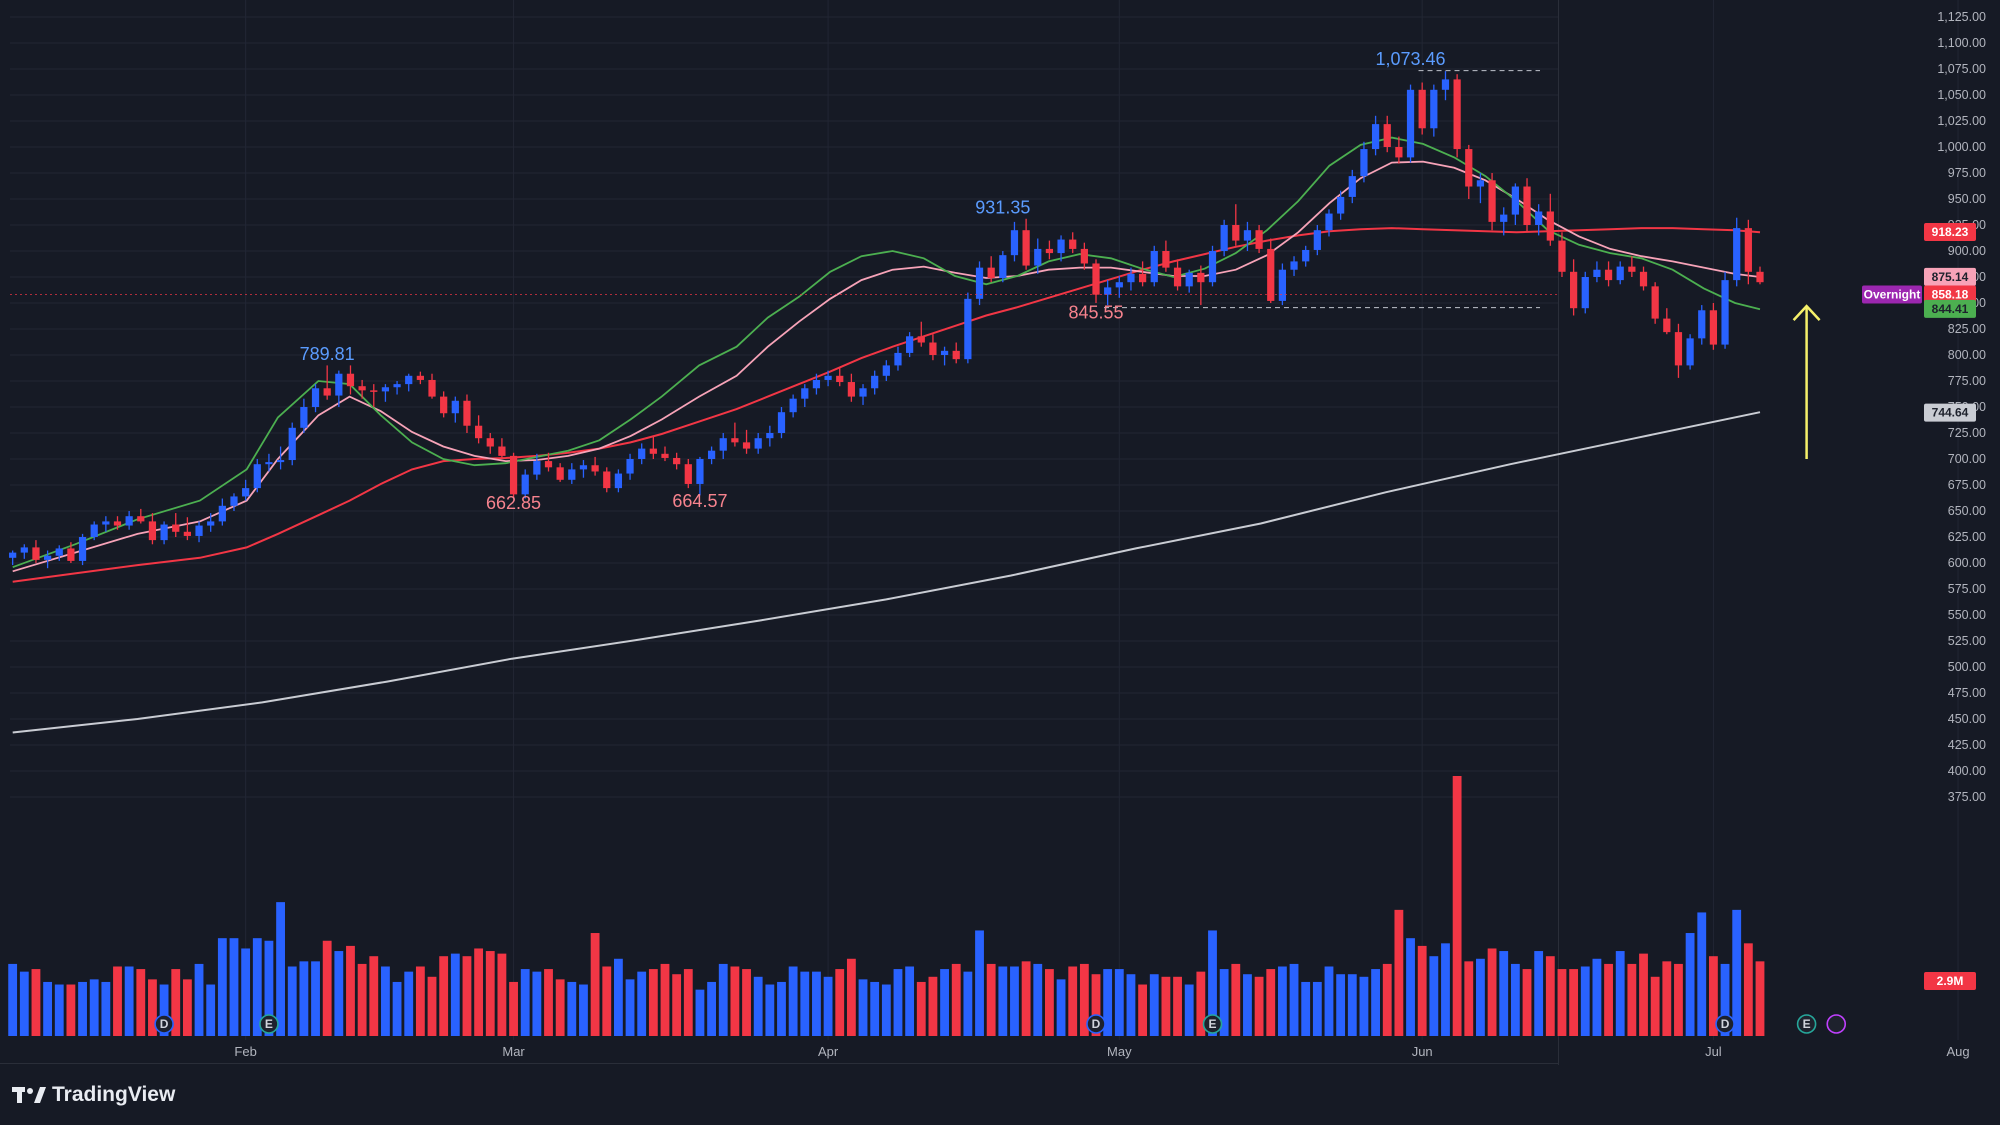 This screenshot has width=2000, height=1125. Describe the element at coordinates (1836, 1024) in the screenshot. I see `lightning-icon` at that location.